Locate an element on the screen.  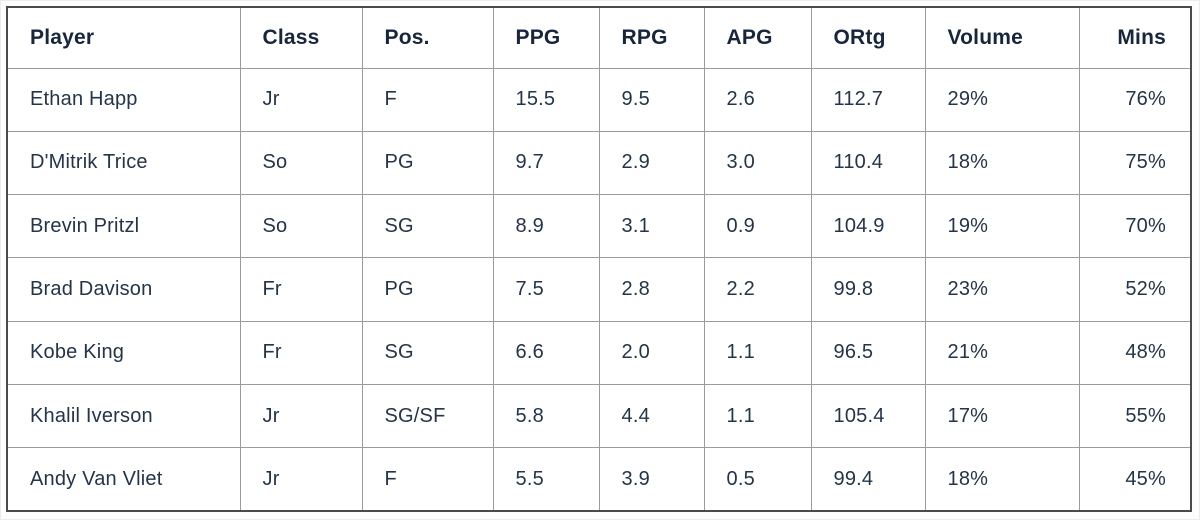
cell-volume: 17% is located at coordinates (1002, 416).